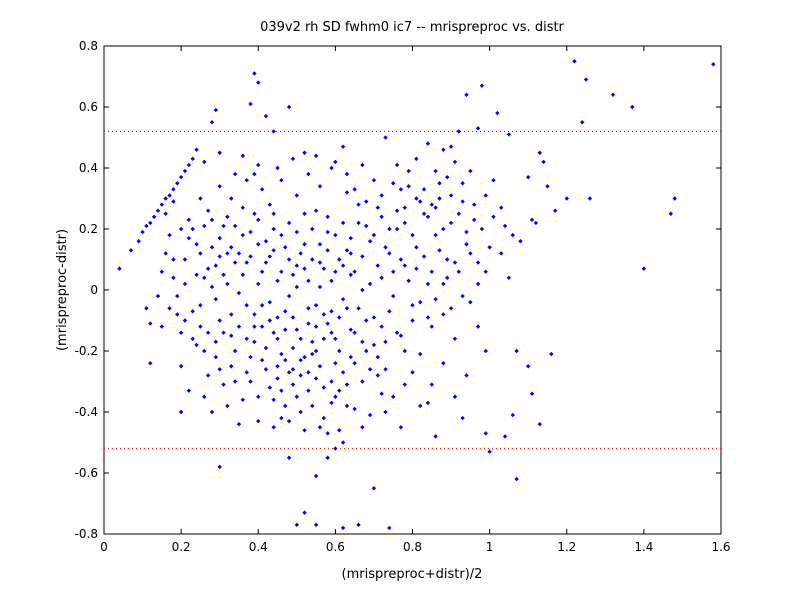 Image resolution: width=800 pixels, height=600 pixels. I want to click on y-tick-label: 0.8, so click(88, 46).